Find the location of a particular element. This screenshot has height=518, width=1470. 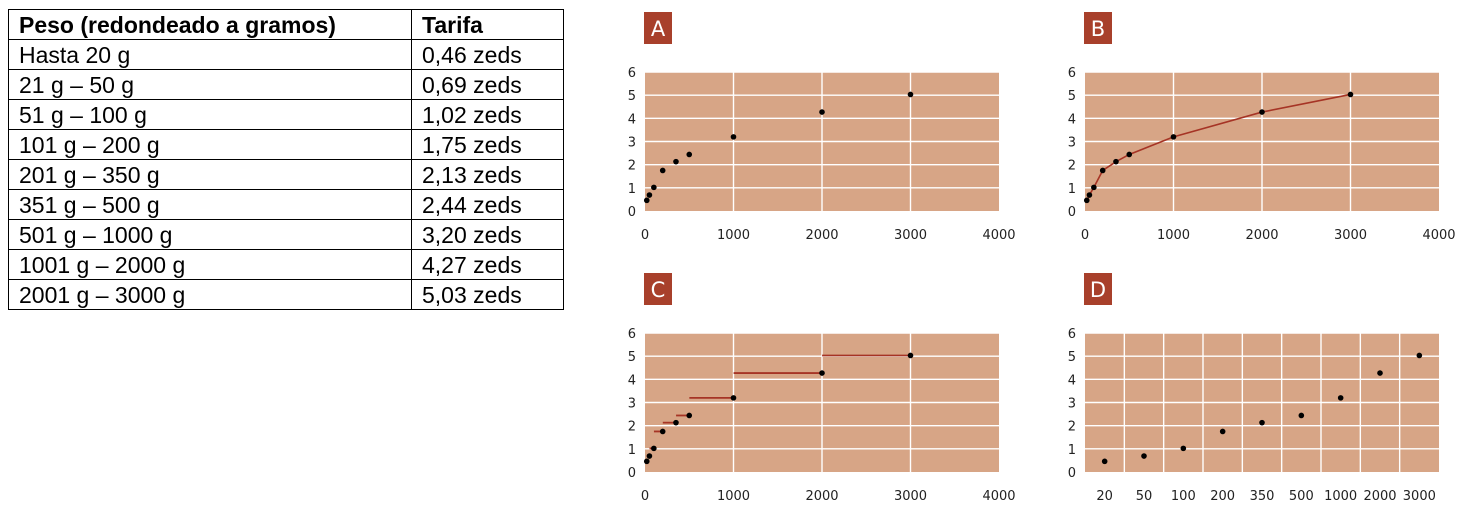

rate-cell: 3,20 zeds is located at coordinates (487, 234).